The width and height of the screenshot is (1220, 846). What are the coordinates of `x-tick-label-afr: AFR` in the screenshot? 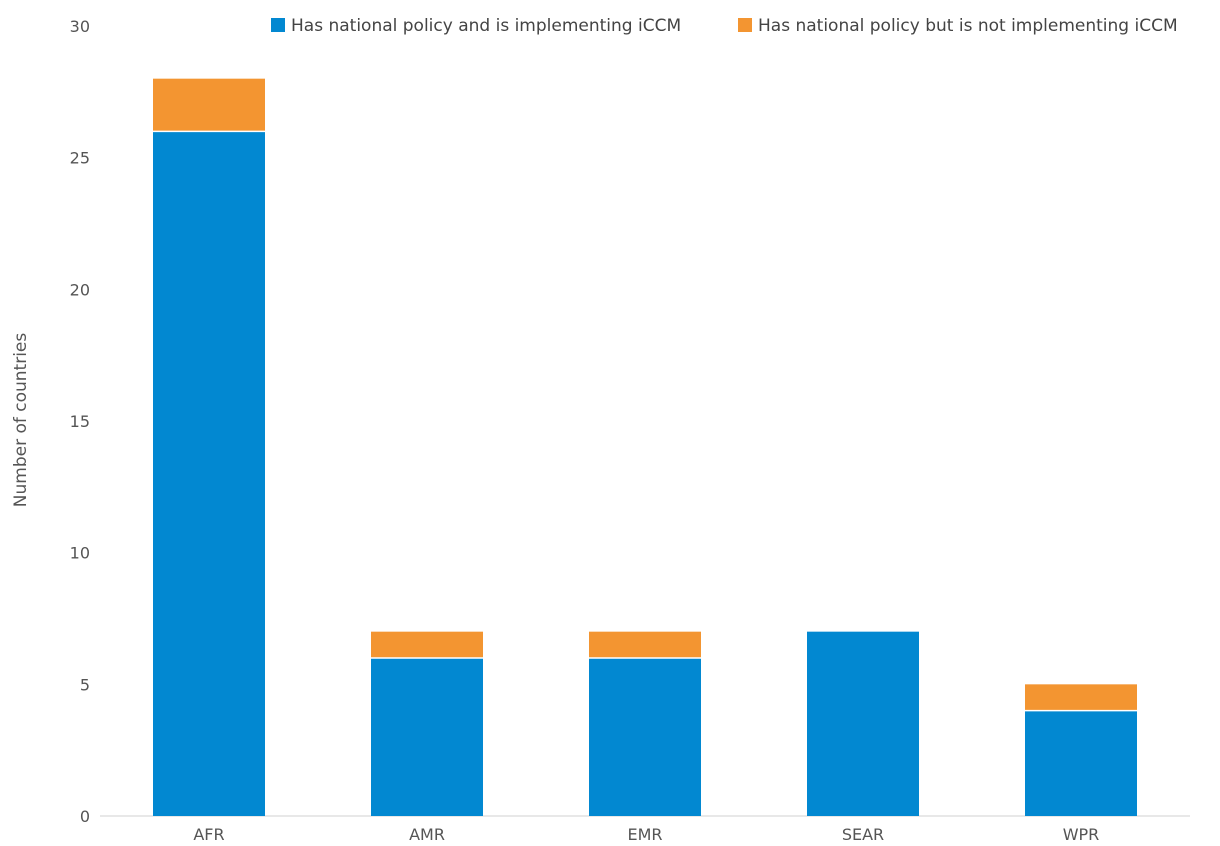 It's located at (208, 834).